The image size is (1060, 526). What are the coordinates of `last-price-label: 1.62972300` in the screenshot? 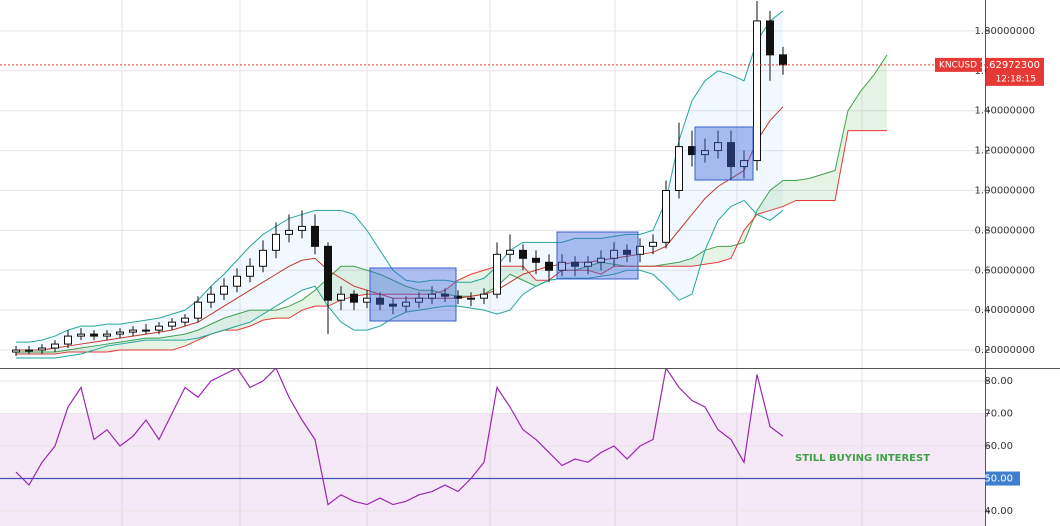 It's located at (1010, 65).